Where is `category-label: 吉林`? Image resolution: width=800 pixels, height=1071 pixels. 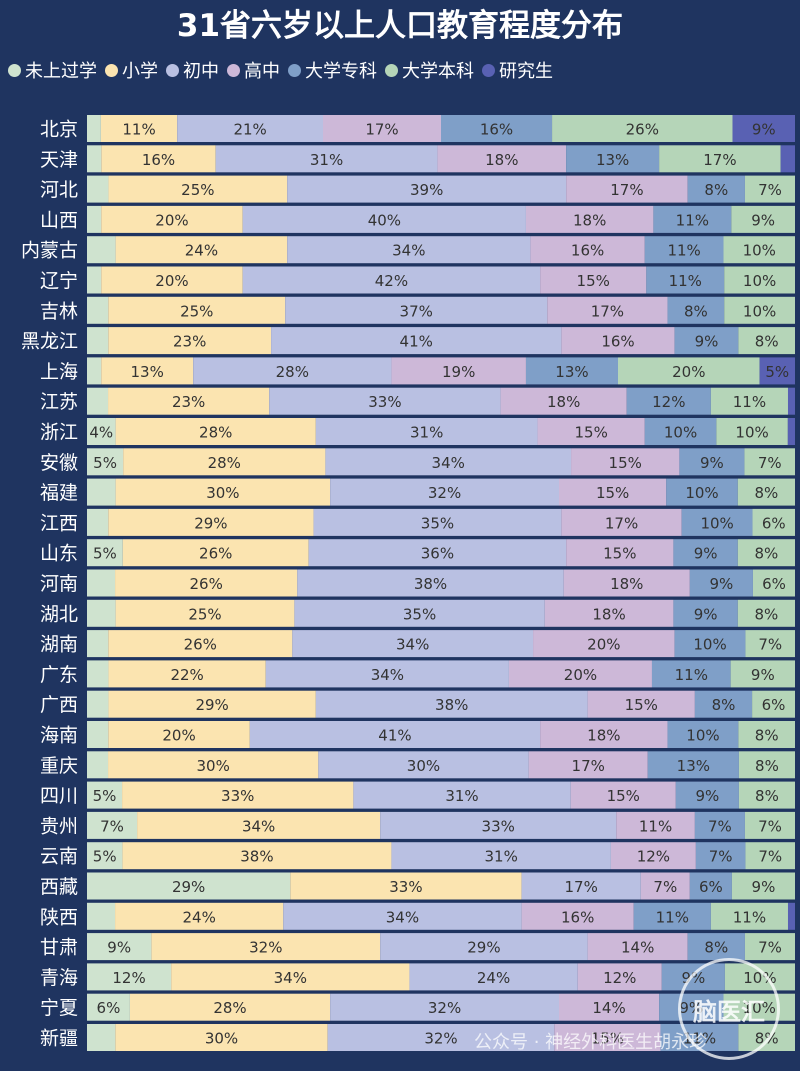 category-label: 吉林 is located at coordinates (59, 311).